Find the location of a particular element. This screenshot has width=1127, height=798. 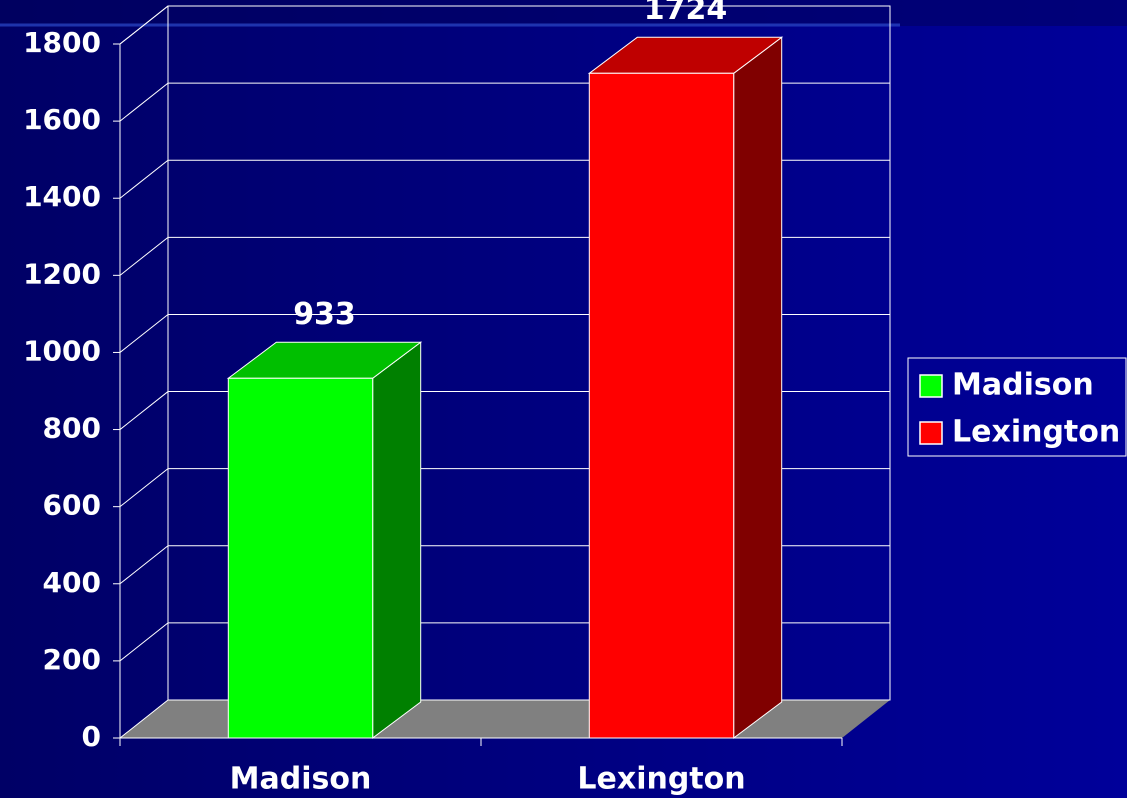

y-tick-label: 800 is located at coordinates (72, 428).